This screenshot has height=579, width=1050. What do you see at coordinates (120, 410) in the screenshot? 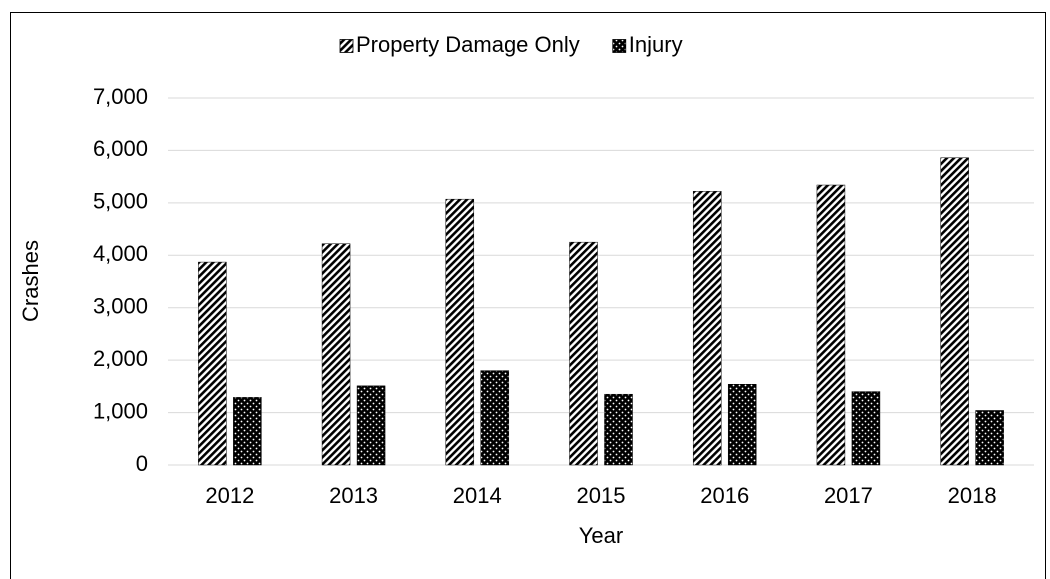
I see `y-tick-label: 1,000` at bounding box center [120, 410].